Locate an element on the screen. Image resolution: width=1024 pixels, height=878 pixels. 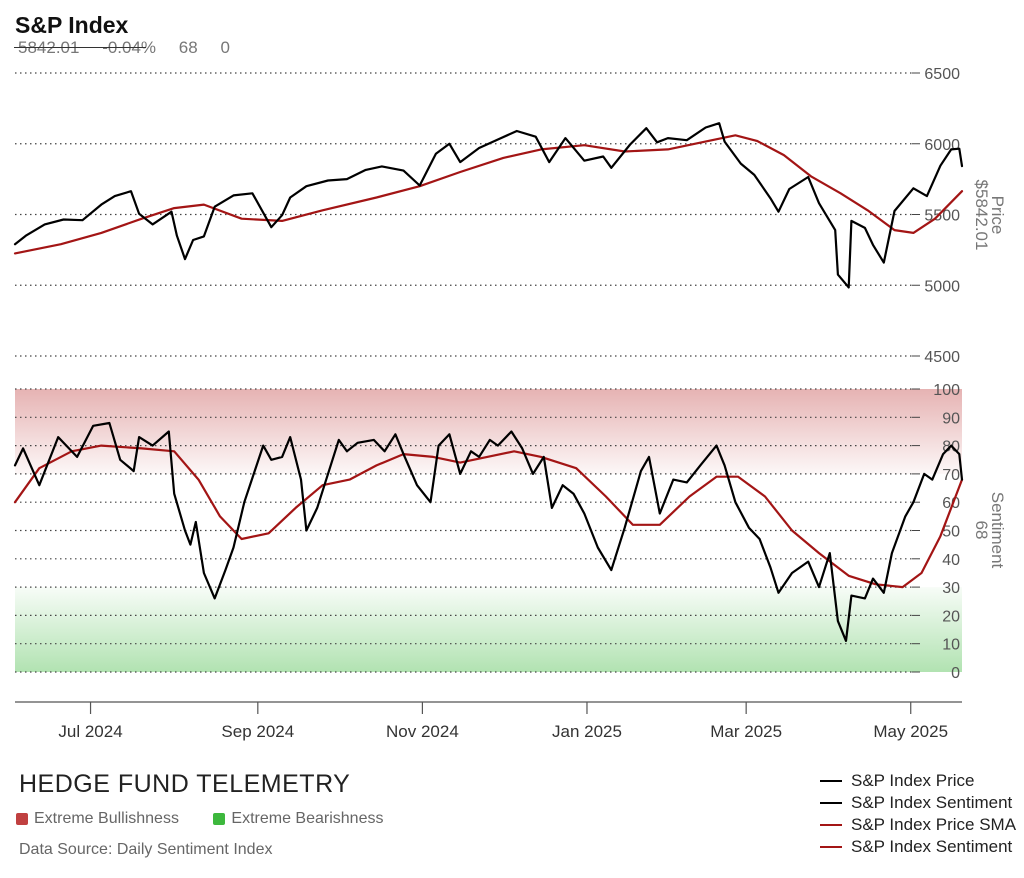
sentiment-stat: 68 is located at coordinates (188, 47).